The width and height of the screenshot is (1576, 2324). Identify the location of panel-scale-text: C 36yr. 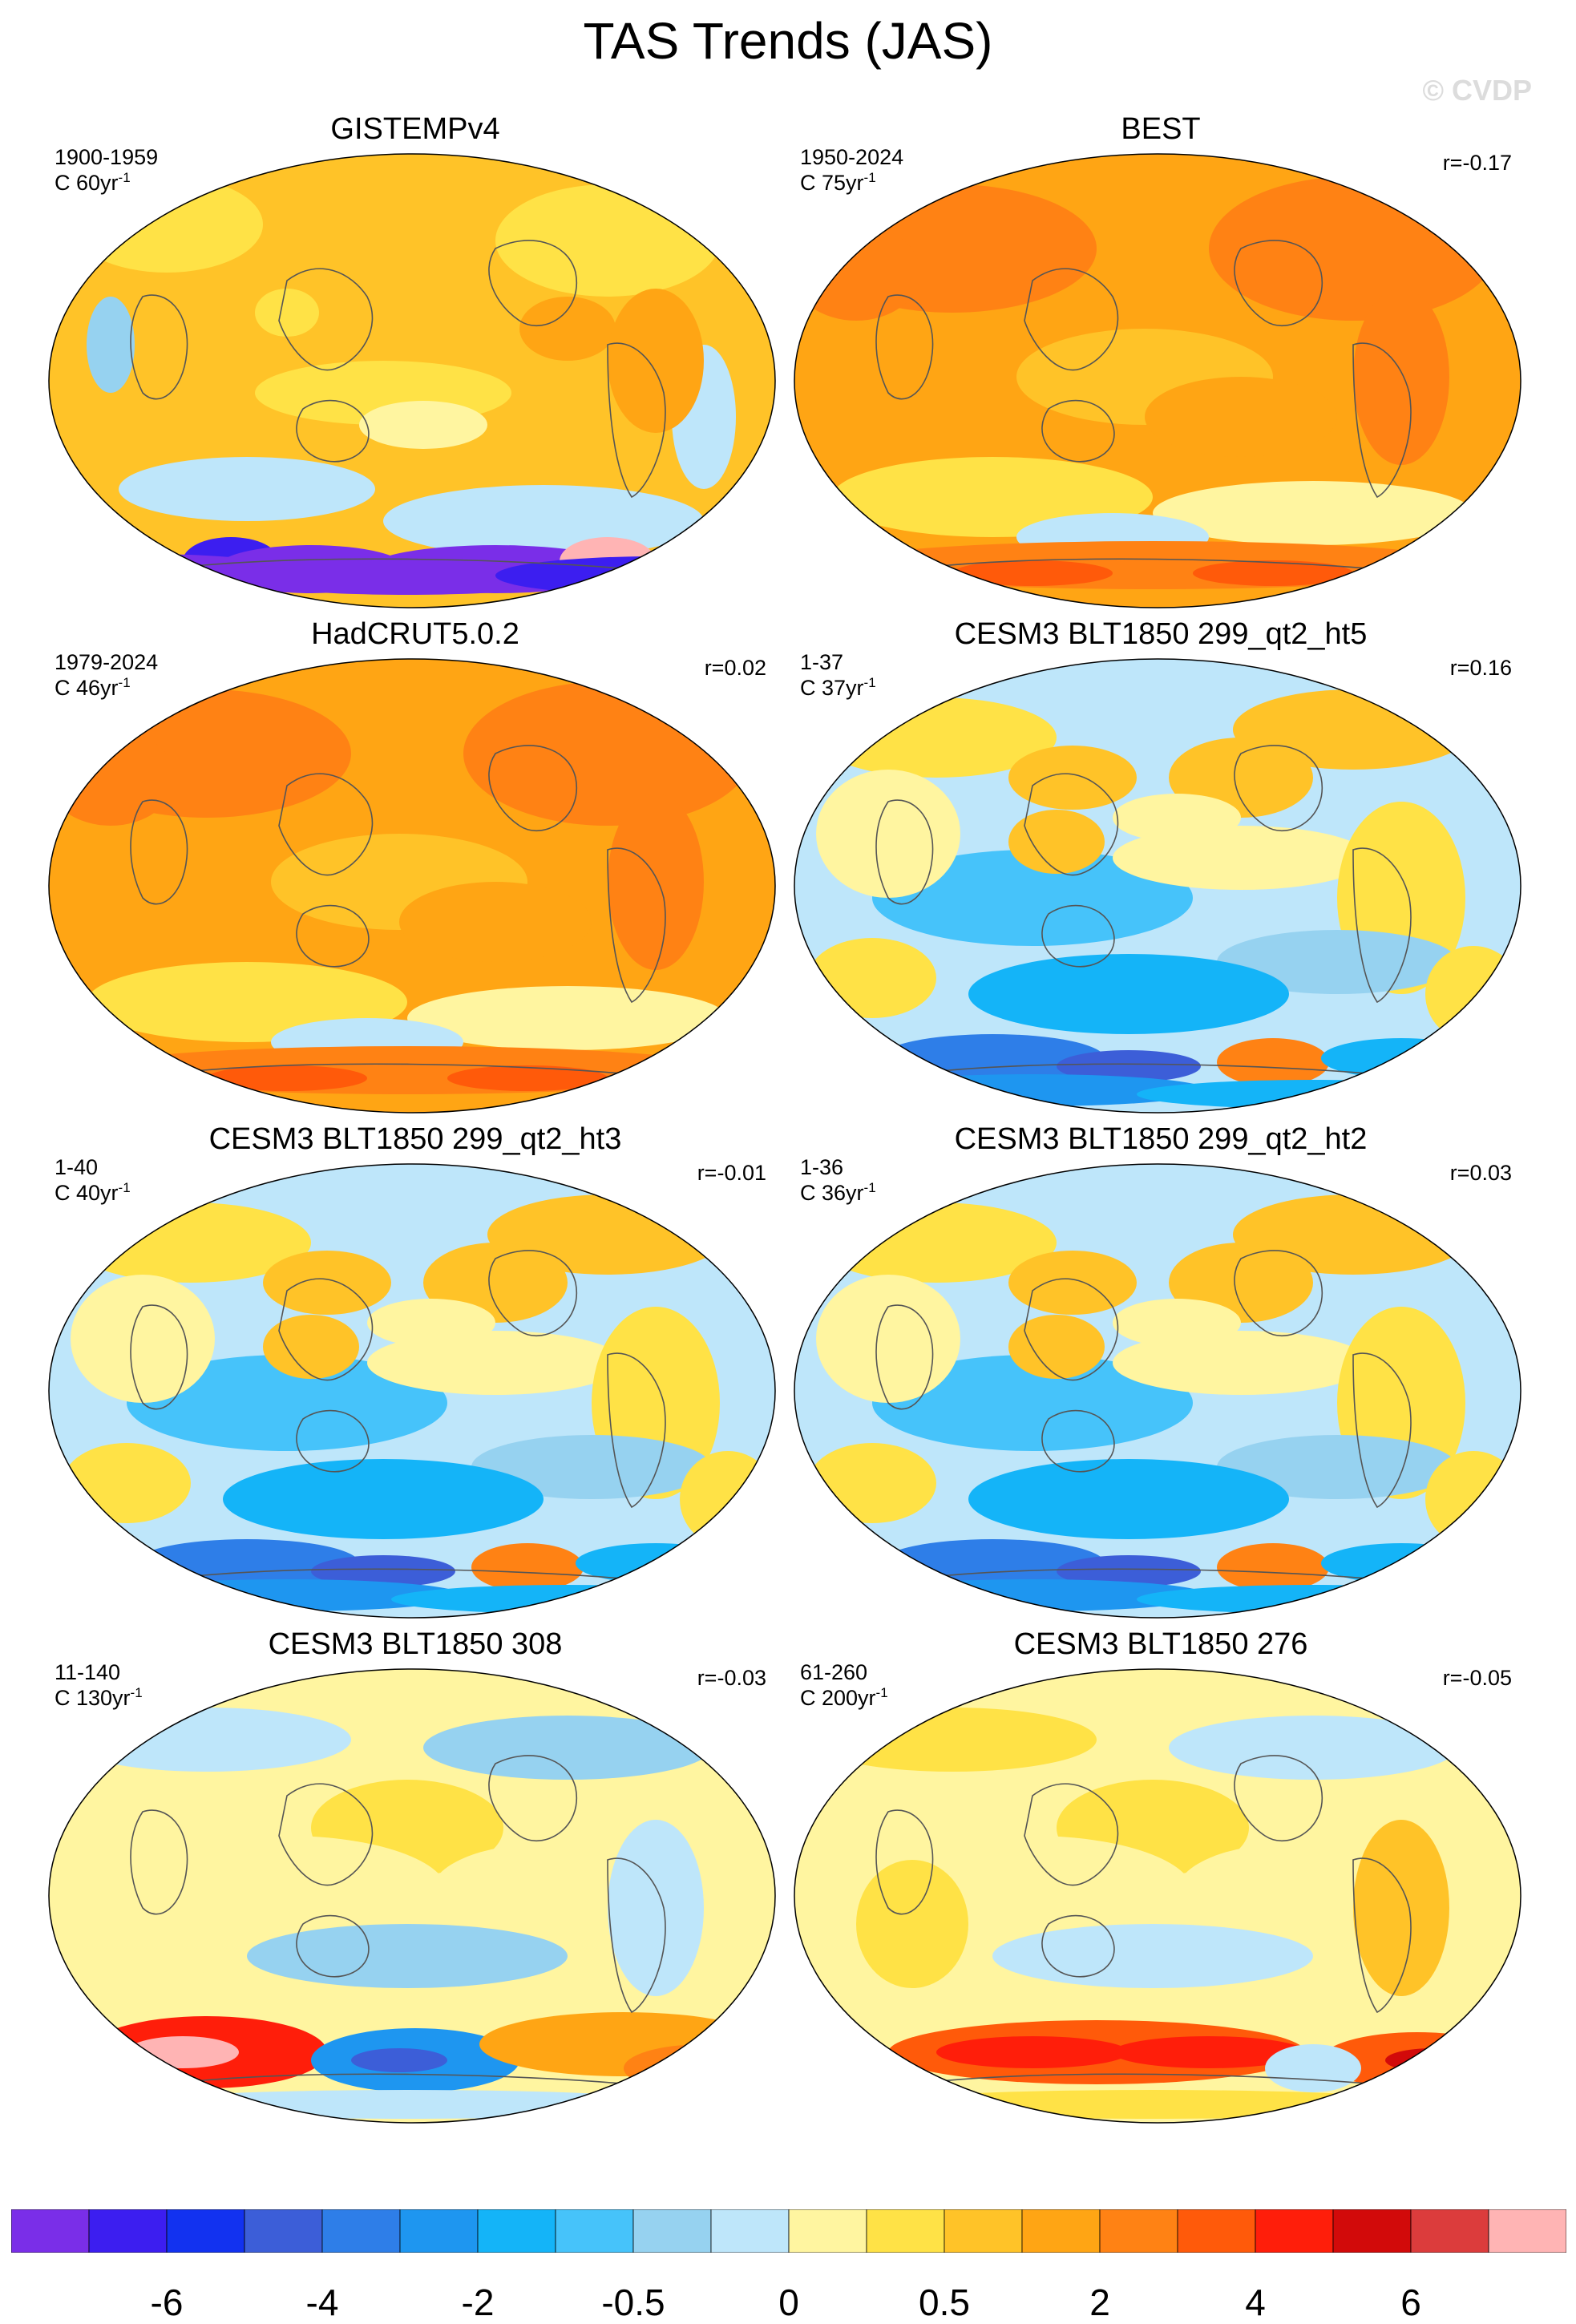
(832, 1193).